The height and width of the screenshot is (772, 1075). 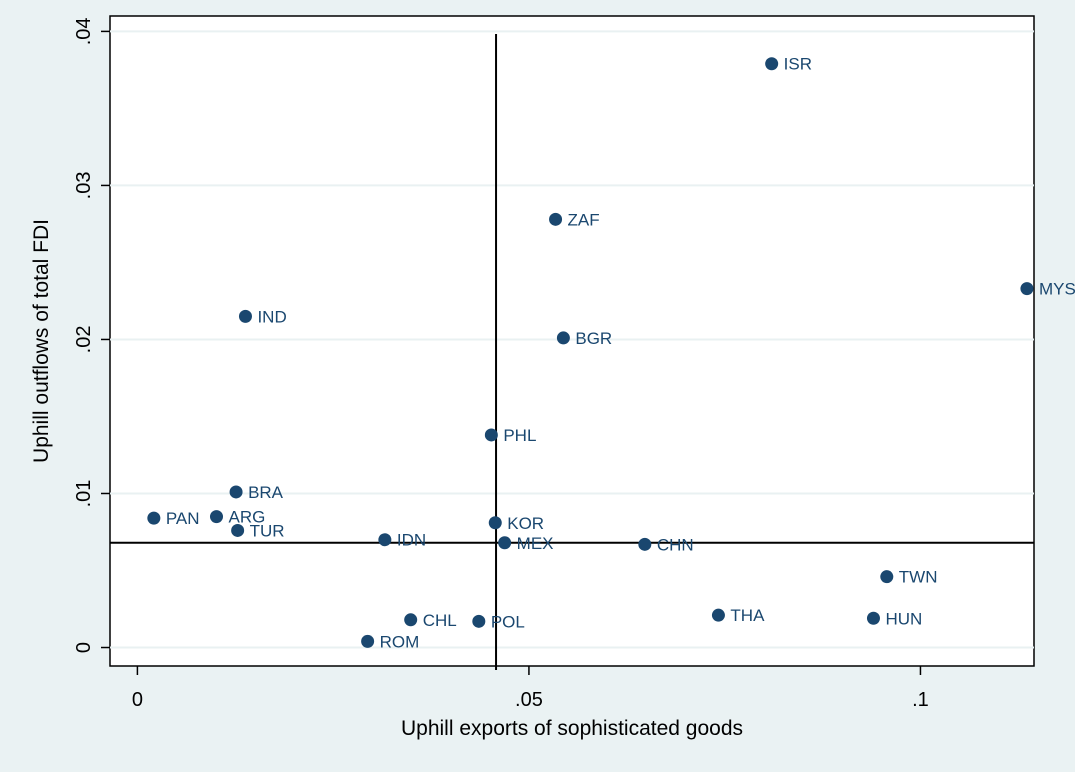 I want to click on y-axis-title: Uphill outflows of total FDI, so click(x=41, y=341).